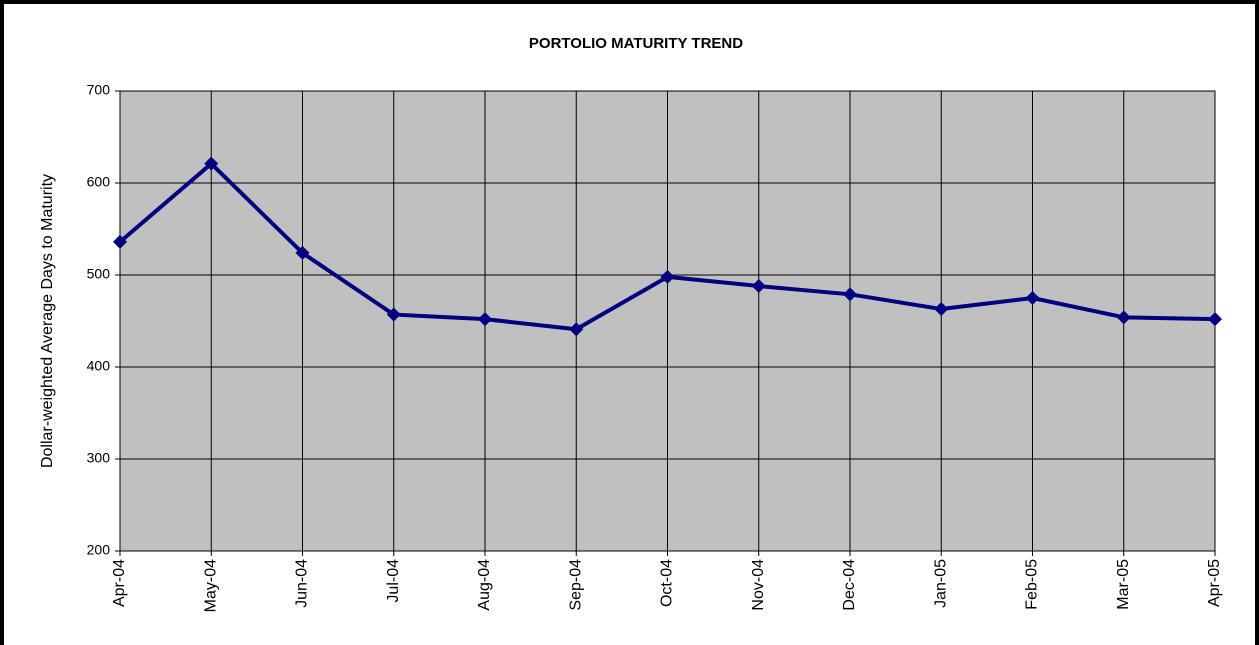 This screenshot has width=1259, height=645. I want to click on x-tick-label: Oct-04, so click(667, 583).